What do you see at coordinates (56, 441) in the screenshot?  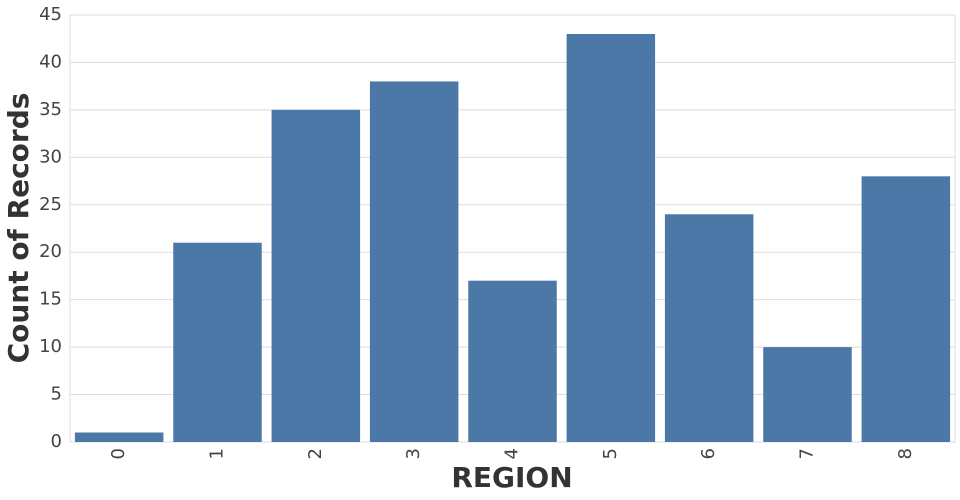 I see `y-tick-label: 0` at bounding box center [56, 441].